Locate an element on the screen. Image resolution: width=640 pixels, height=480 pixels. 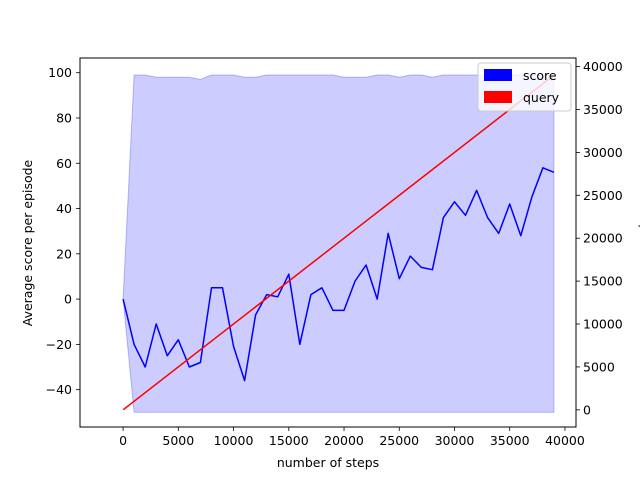
x-axis: 0 5000 10000 15000 20000 25000 30000 35000 40000 is located at coordinates (352, 437).